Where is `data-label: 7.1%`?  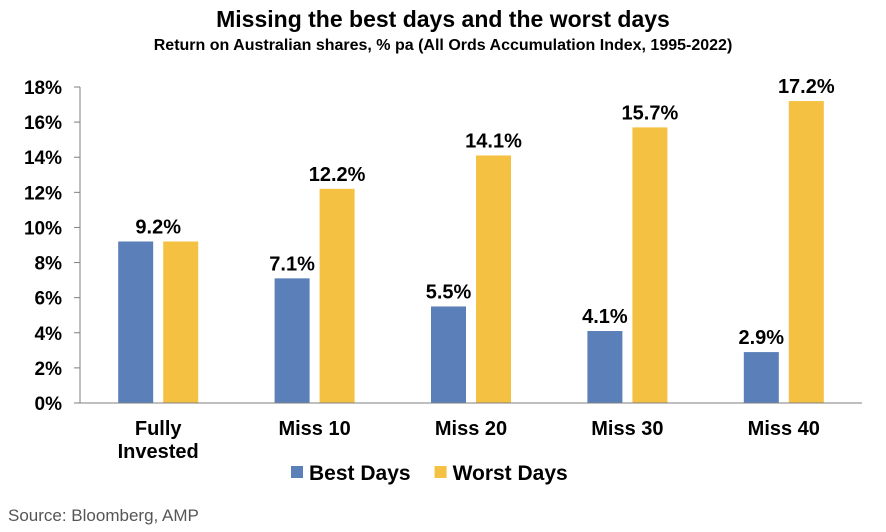
data-label: 7.1% is located at coordinates (292, 264).